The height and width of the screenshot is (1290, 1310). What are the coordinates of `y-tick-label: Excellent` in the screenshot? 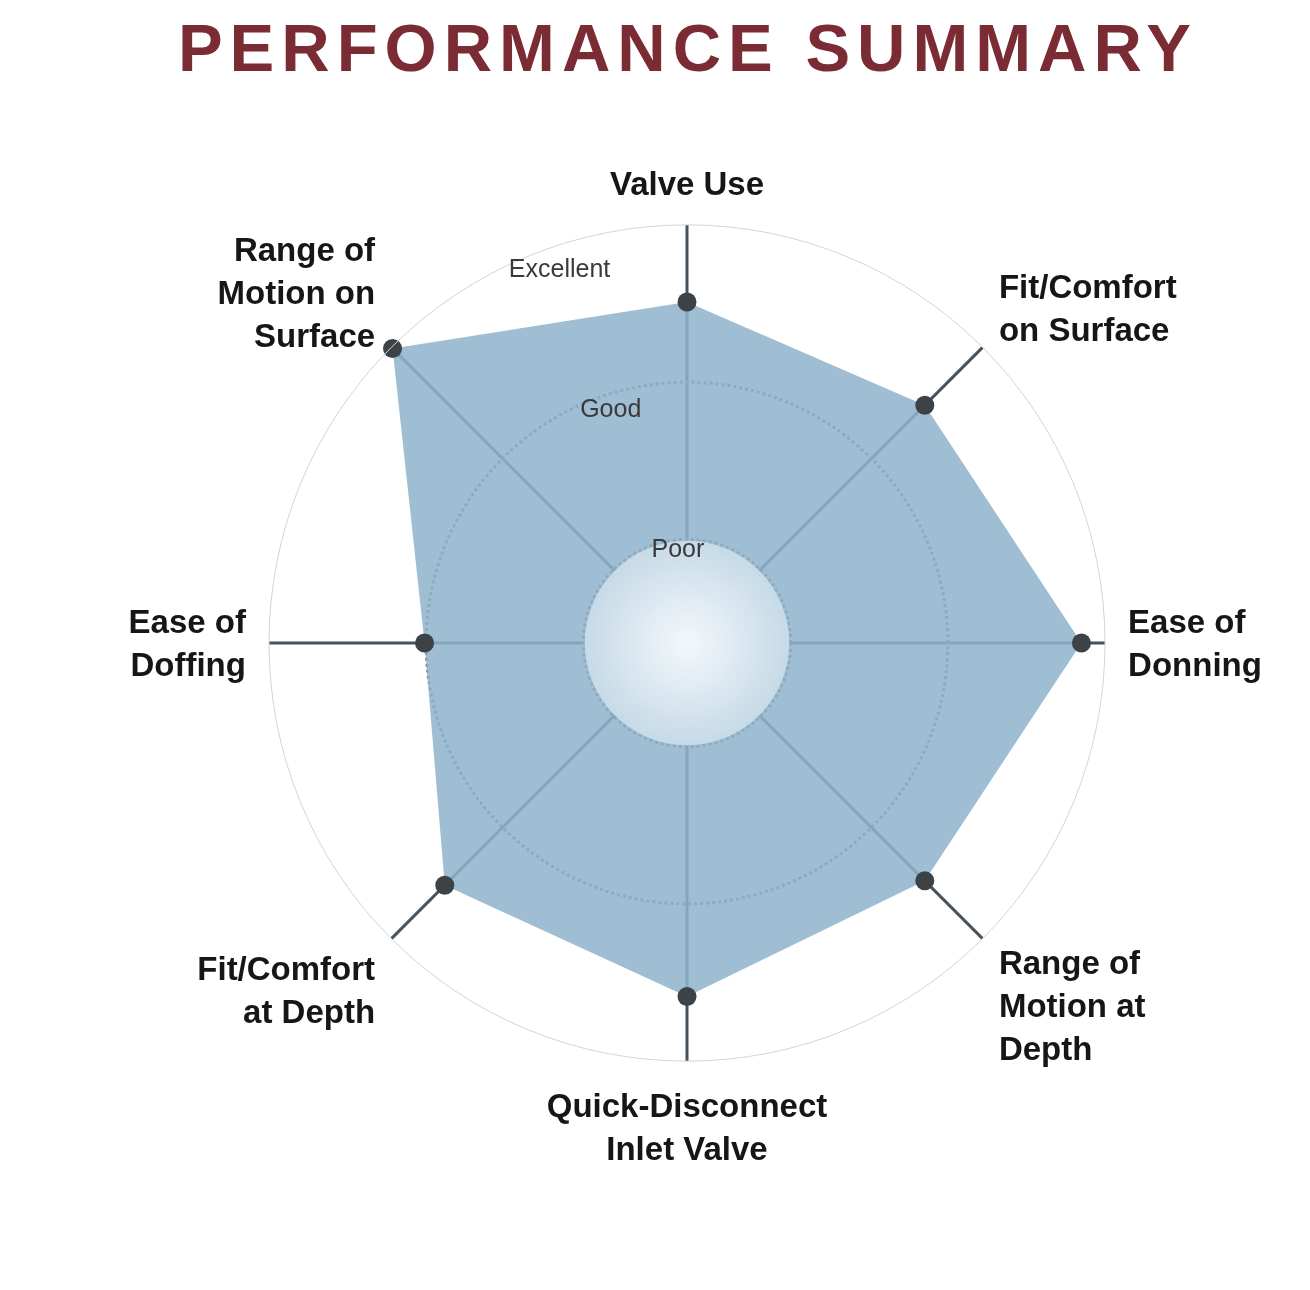 It's located at (559, 268).